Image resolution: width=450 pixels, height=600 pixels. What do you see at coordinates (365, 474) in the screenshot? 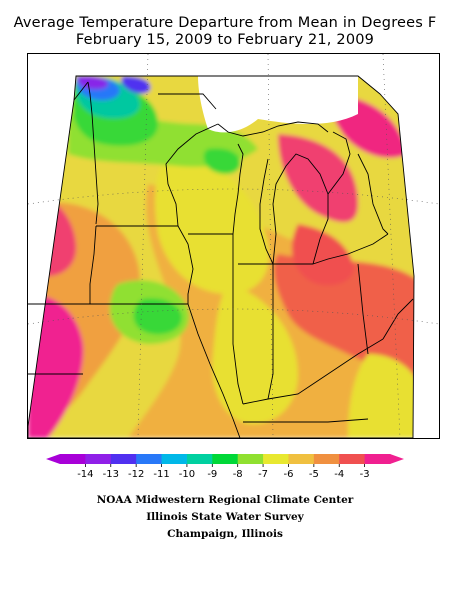
I see `legend-label: -3` at bounding box center [365, 474].